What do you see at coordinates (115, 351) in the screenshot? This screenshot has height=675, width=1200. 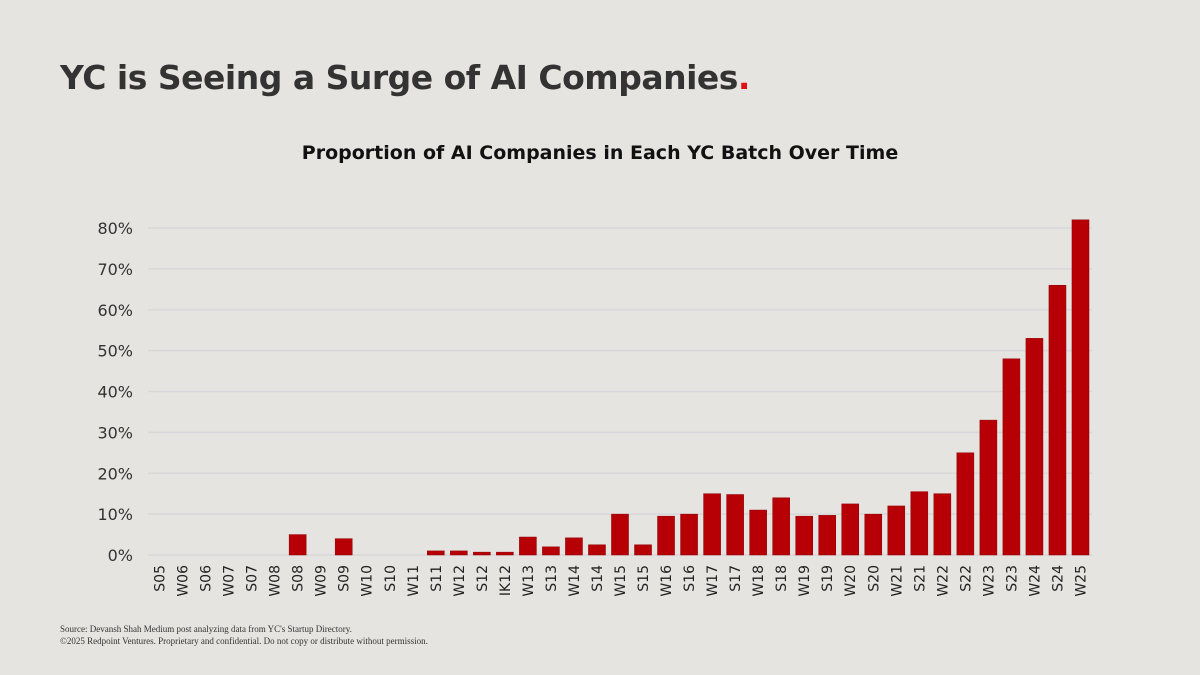 I see `y-tick-label: 50%` at bounding box center [115, 351].